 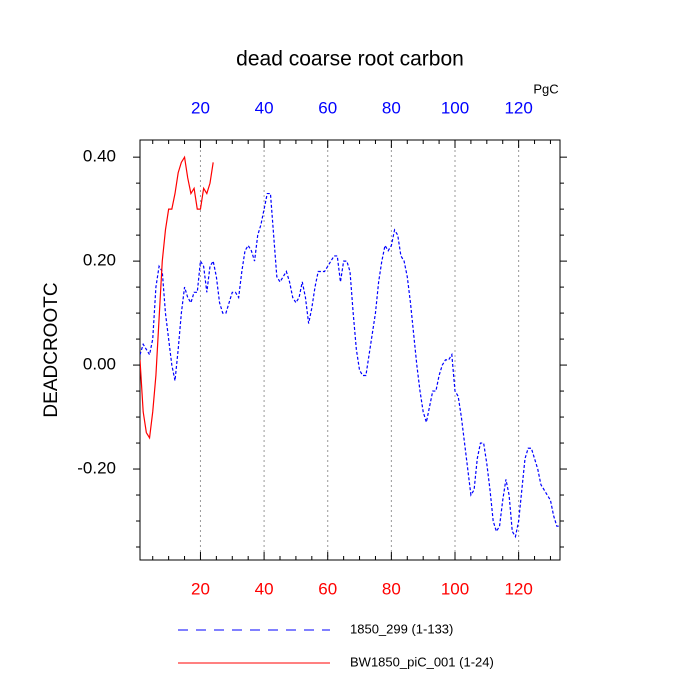 I want to click on y-tick-label: 0.00, so click(x=99, y=364).